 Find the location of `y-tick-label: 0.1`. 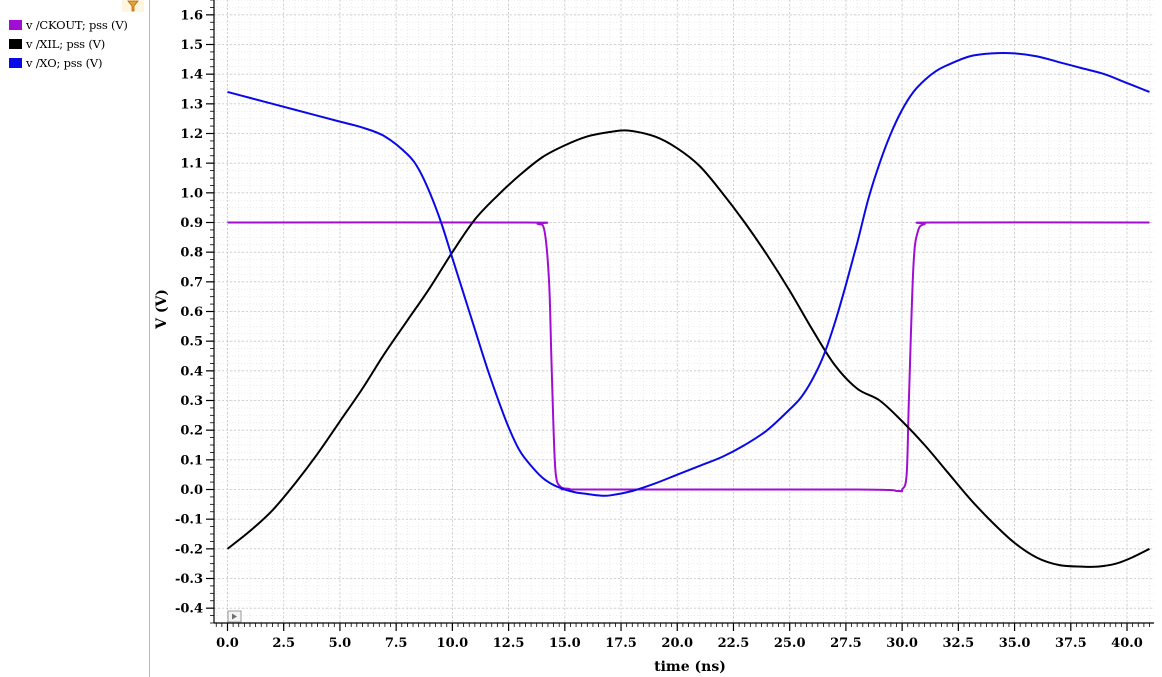

y-tick-label: 0.1 is located at coordinates (191, 460).